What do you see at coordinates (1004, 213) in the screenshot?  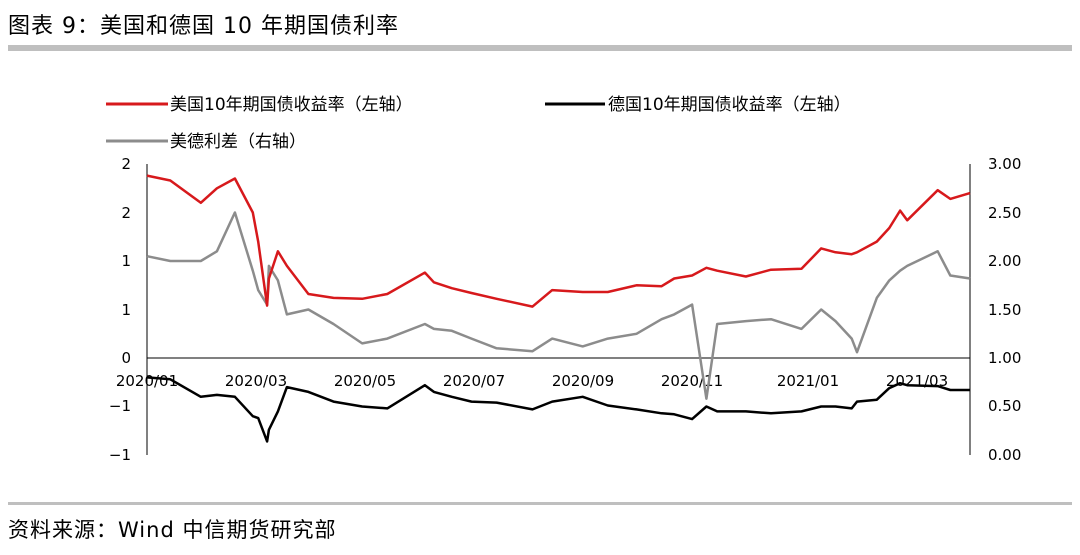 I see `right-tick-label: 2.50` at bounding box center [1004, 213].